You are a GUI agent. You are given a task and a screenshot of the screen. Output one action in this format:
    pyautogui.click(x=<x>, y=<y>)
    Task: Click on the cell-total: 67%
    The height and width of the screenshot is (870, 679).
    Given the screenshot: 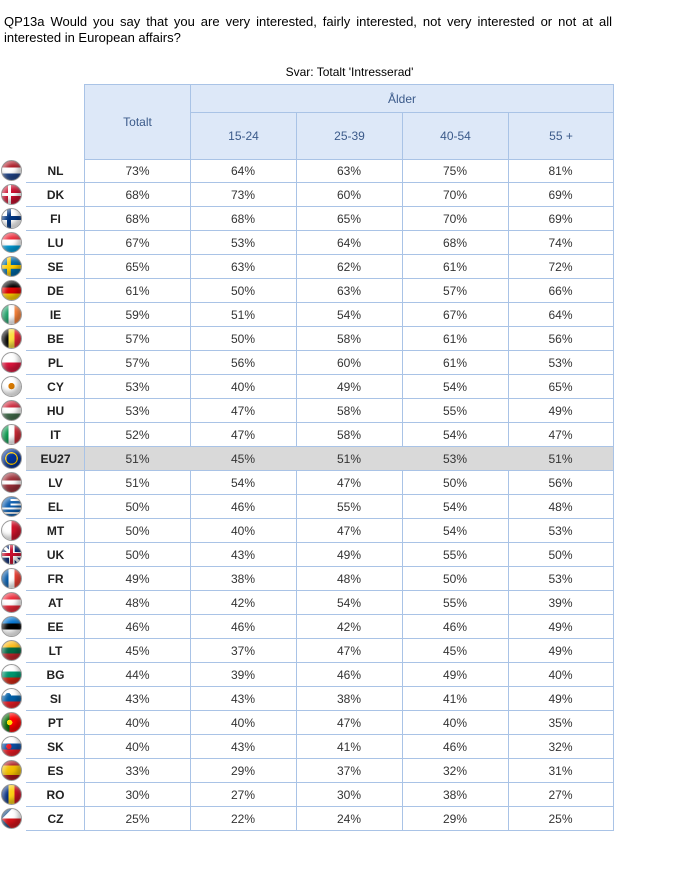 What is the action you would take?
    pyautogui.click(x=137, y=243)
    